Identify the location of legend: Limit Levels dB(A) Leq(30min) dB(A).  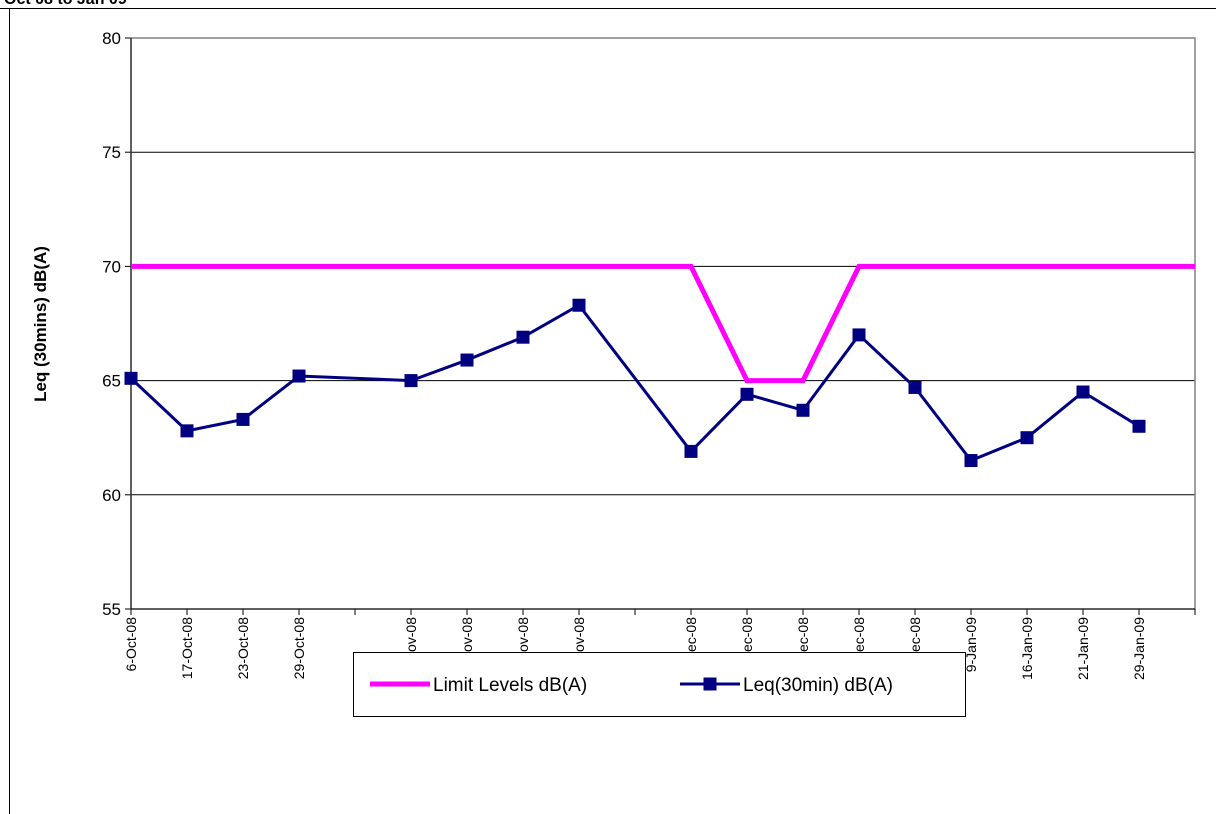
(659, 684).